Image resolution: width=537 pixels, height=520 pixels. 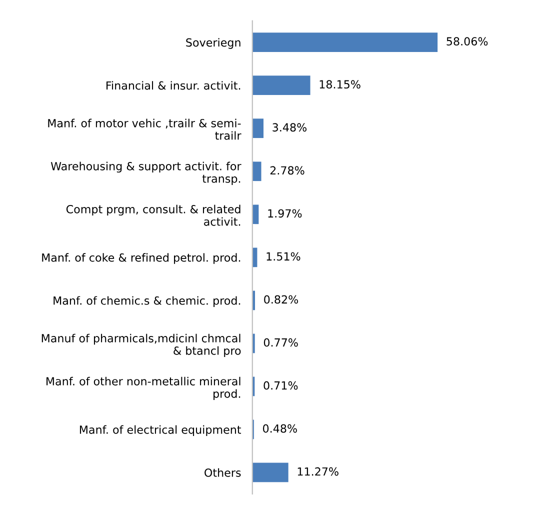 I want to click on y-tick-label: Soveriegn, so click(x=213, y=43).